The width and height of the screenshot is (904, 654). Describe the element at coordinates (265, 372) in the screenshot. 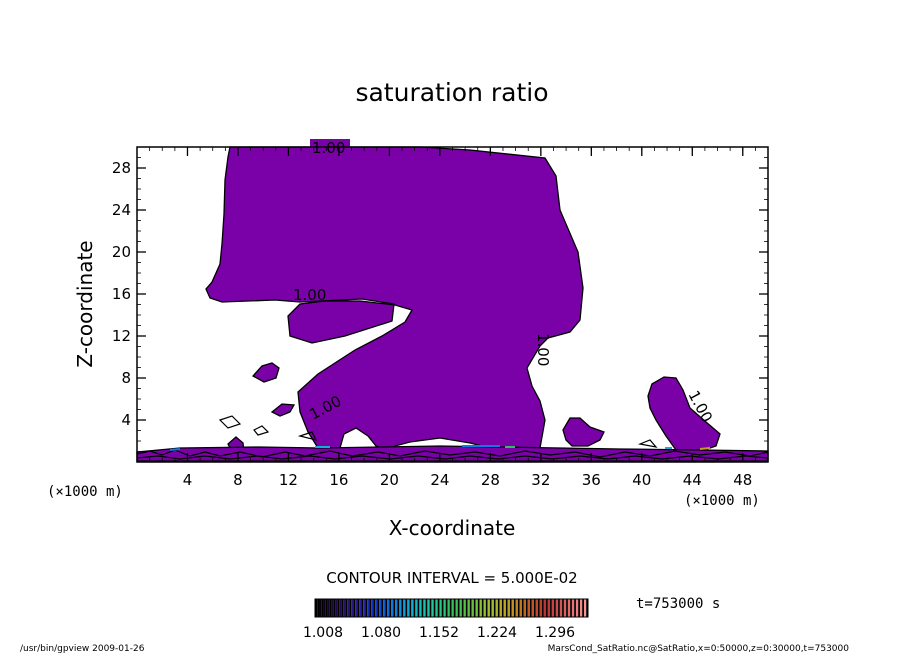

I see `left-blob` at that location.